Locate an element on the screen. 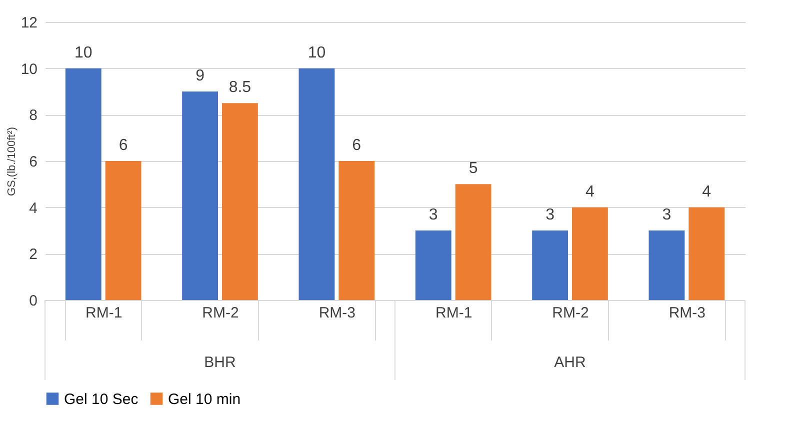 The image size is (803, 429). y-tick-label: 12 is located at coordinates (29, 23).